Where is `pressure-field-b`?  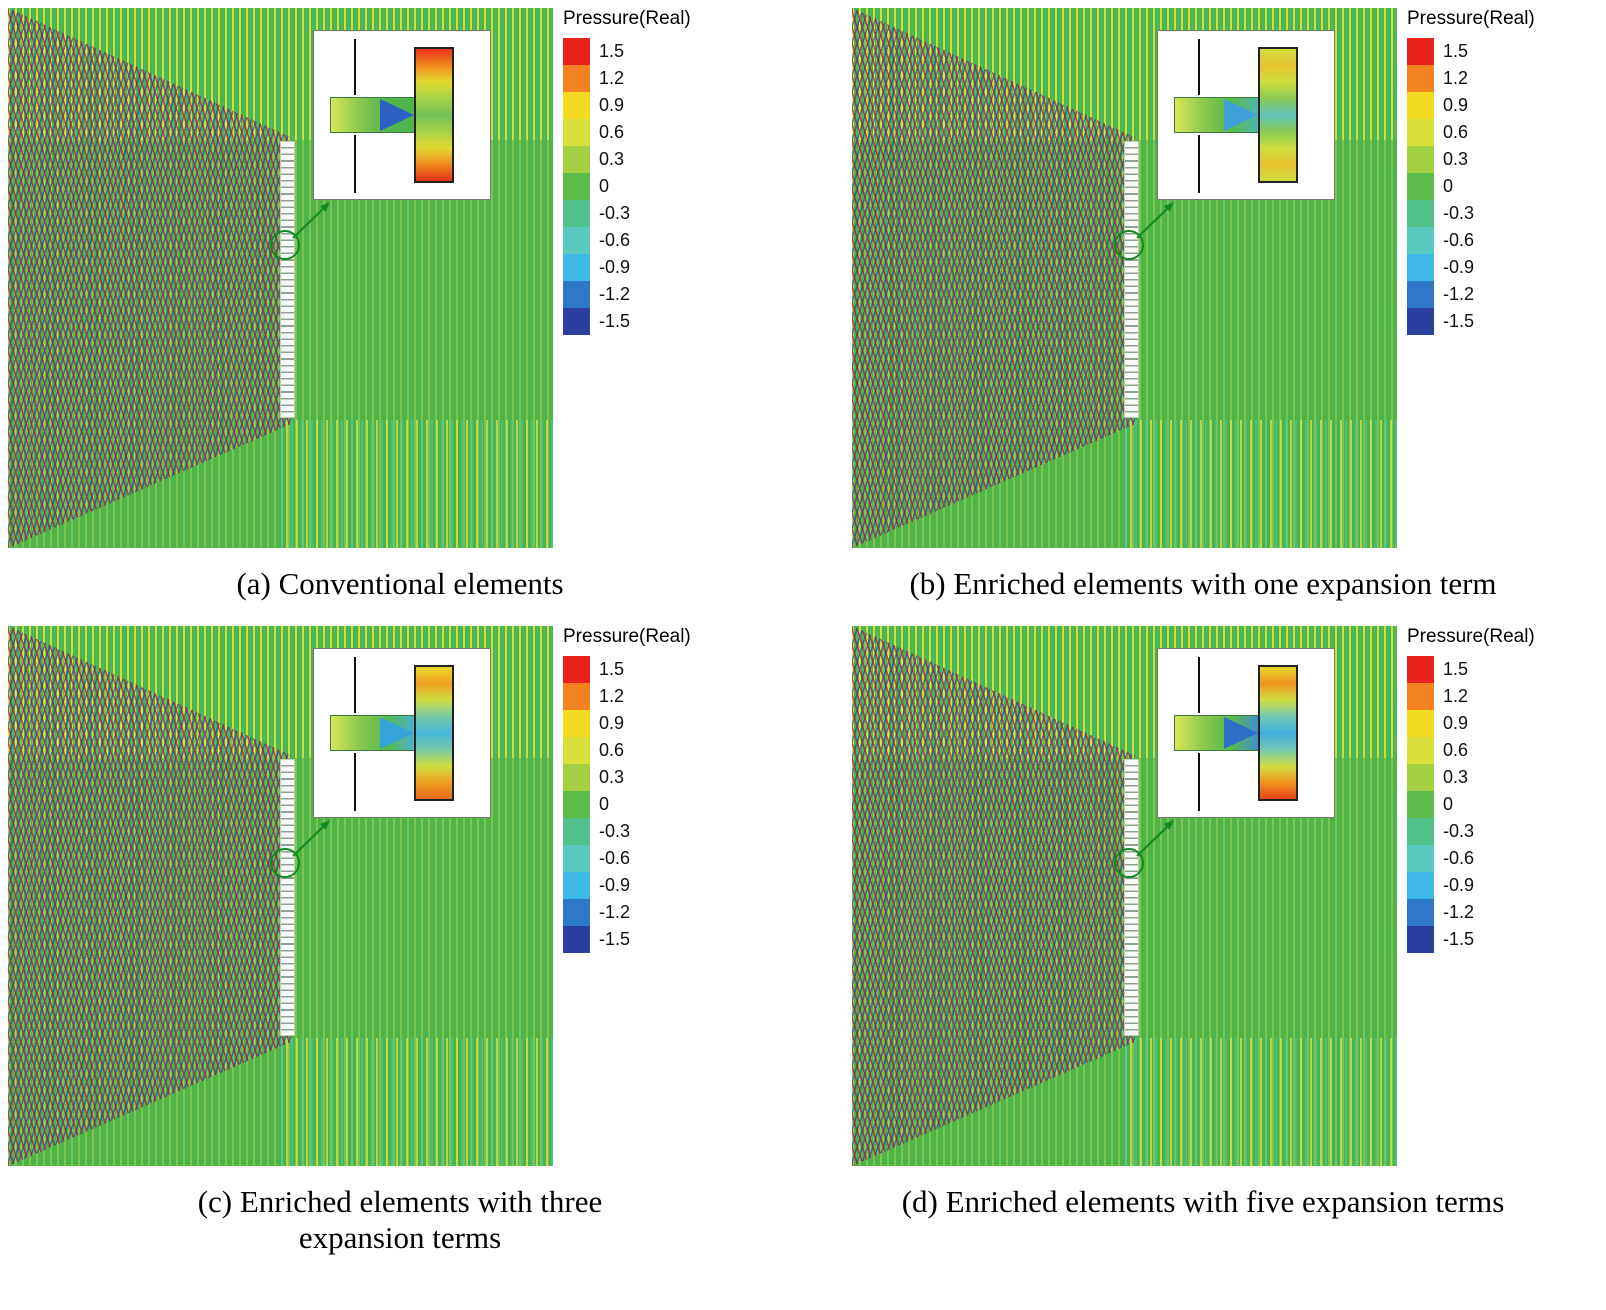 pressure-field-b is located at coordinates (1124, 278).